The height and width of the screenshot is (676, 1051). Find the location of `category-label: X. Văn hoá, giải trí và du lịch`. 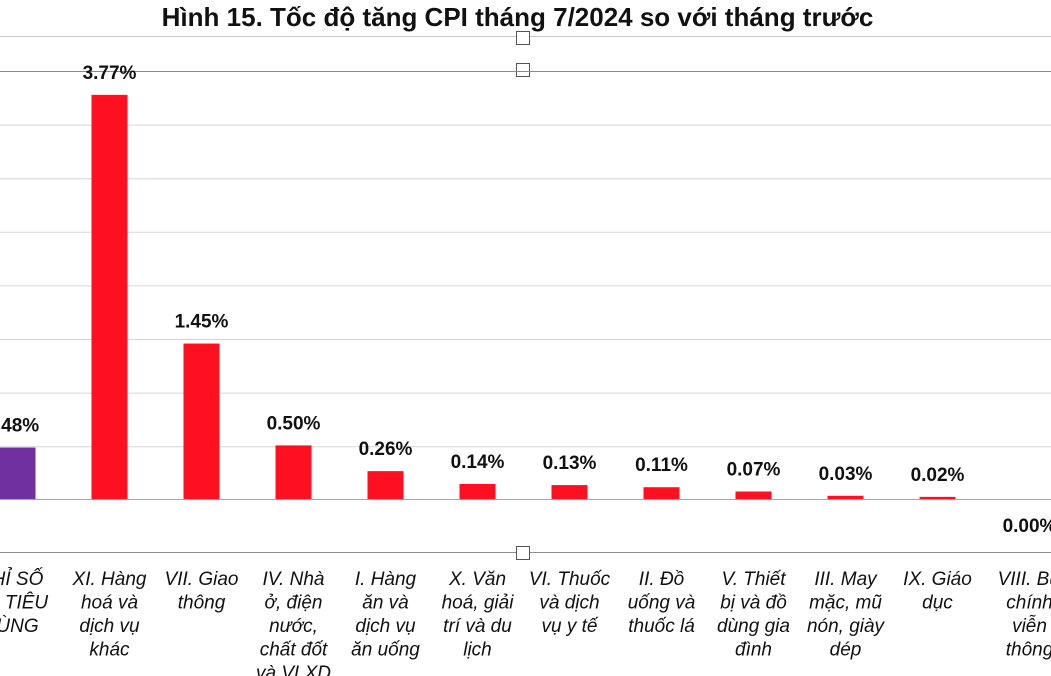

category-label: X. Văn hoá, giải trí và du lịch is located at coordinates (478, 615).